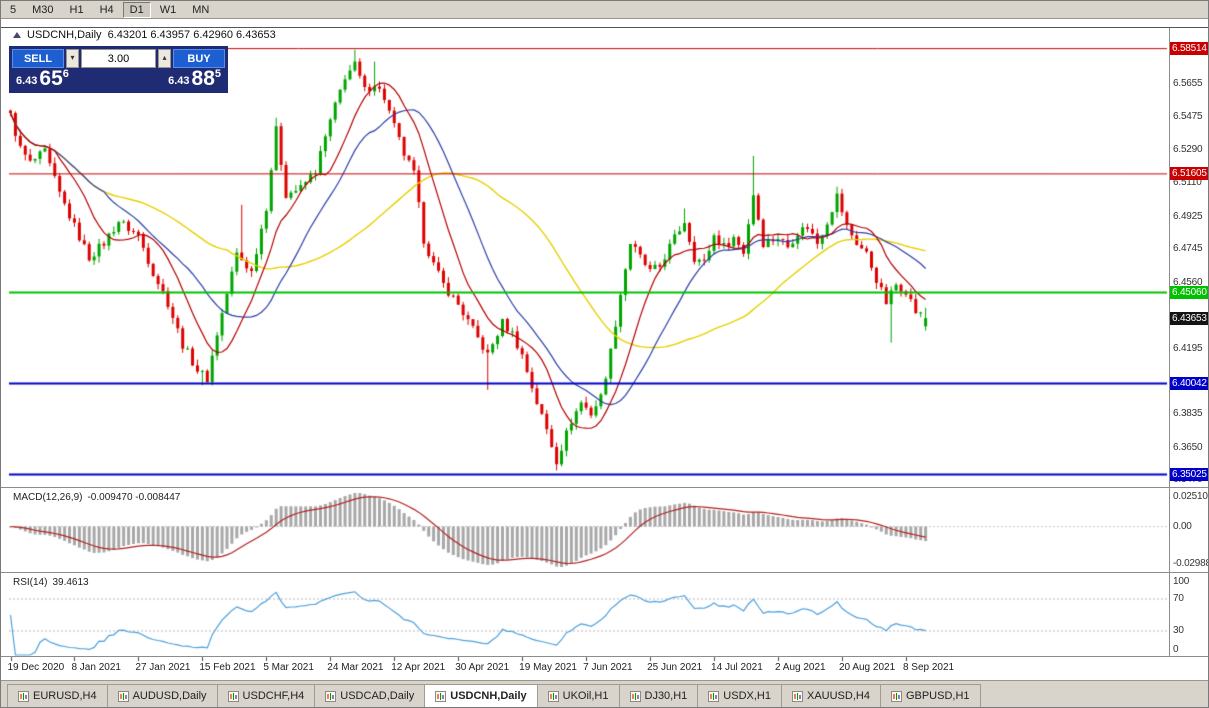 Image resolution: width=1209 pixels, height=708 pixels. What do you see at coordinates (604, 27) in the screenshot?
I see `chart-top-border` at bounding box center [604, 27].